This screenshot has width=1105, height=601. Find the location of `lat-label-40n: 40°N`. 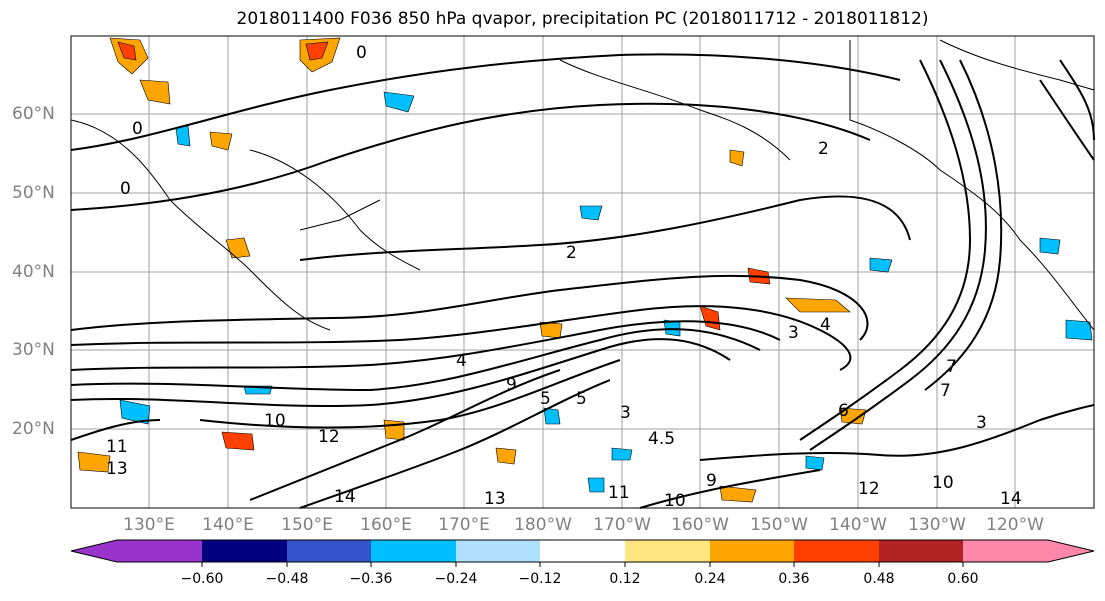

lat-label-40n: 40°N is located at coordinates (33, 272).